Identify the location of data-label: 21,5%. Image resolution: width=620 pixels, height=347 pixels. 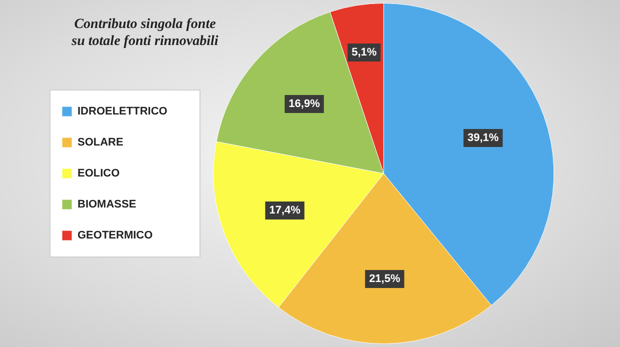
(384, 279).